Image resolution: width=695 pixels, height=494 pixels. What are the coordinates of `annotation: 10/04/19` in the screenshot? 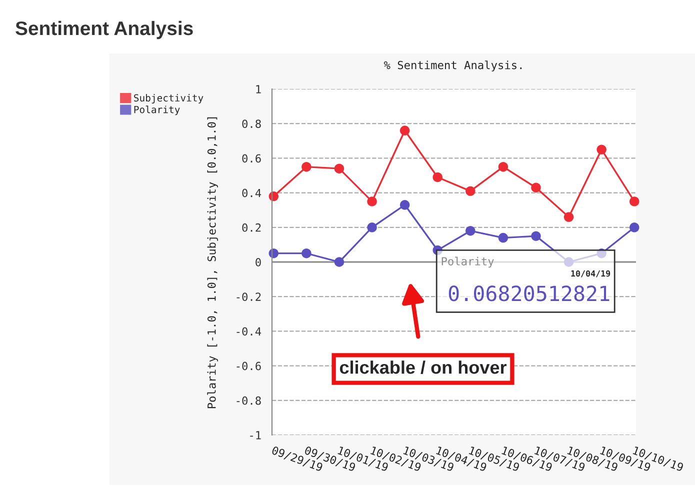 It's located at (590, 274).